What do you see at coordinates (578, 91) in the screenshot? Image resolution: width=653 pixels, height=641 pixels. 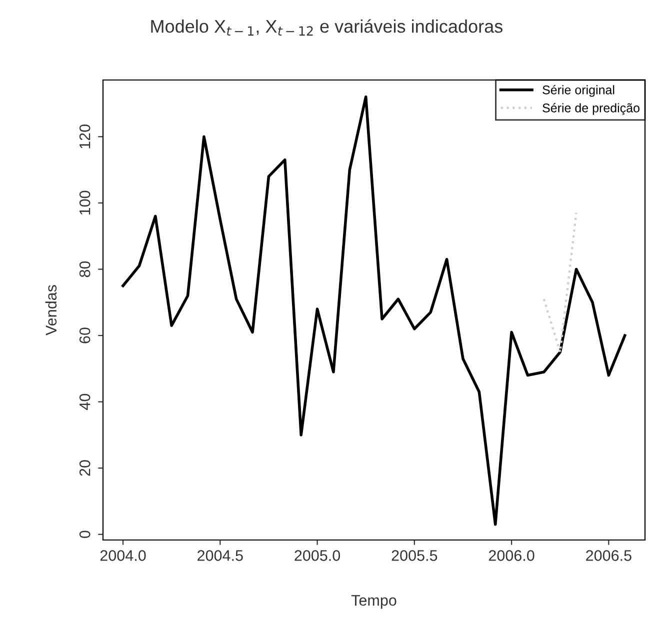 I see `legend-label: Série original` at bounding box center [578, 91].